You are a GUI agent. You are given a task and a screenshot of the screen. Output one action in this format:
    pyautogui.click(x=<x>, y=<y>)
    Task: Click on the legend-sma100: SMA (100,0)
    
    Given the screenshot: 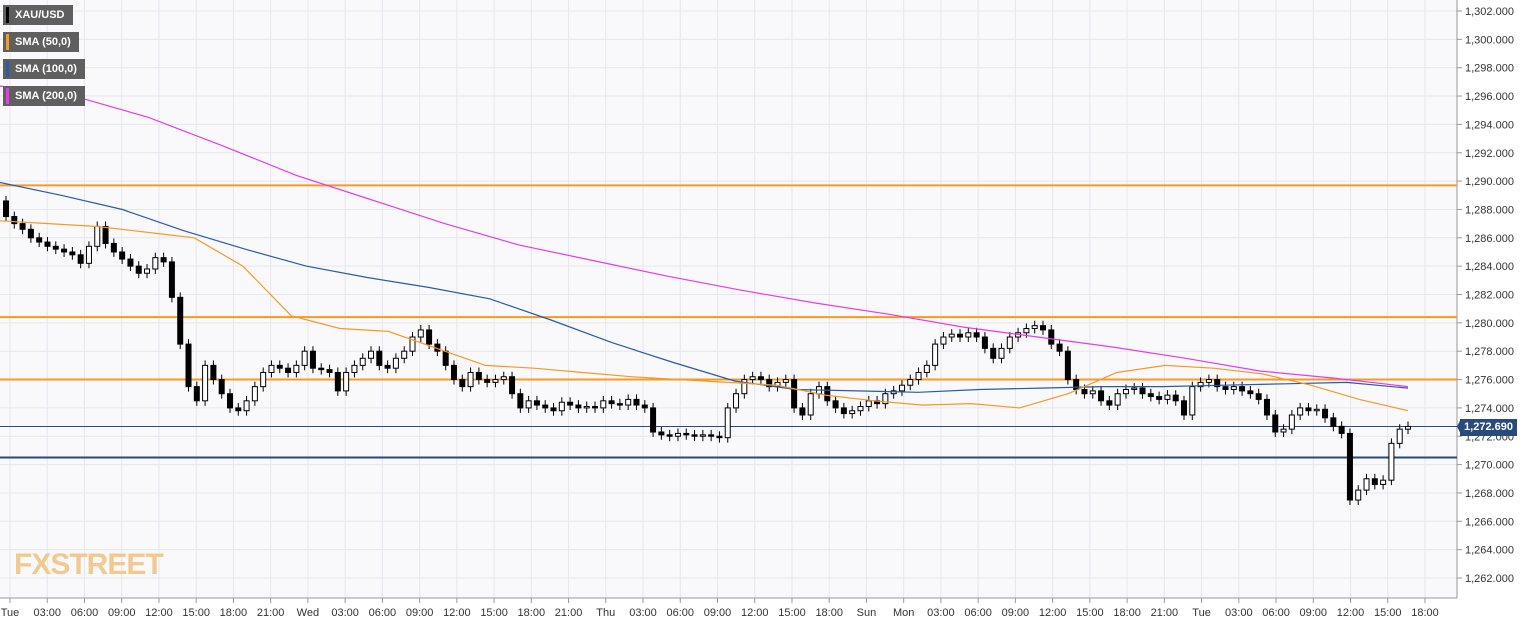 What is the action you would take?
    pyautogui.click(x=44, y=69)
    